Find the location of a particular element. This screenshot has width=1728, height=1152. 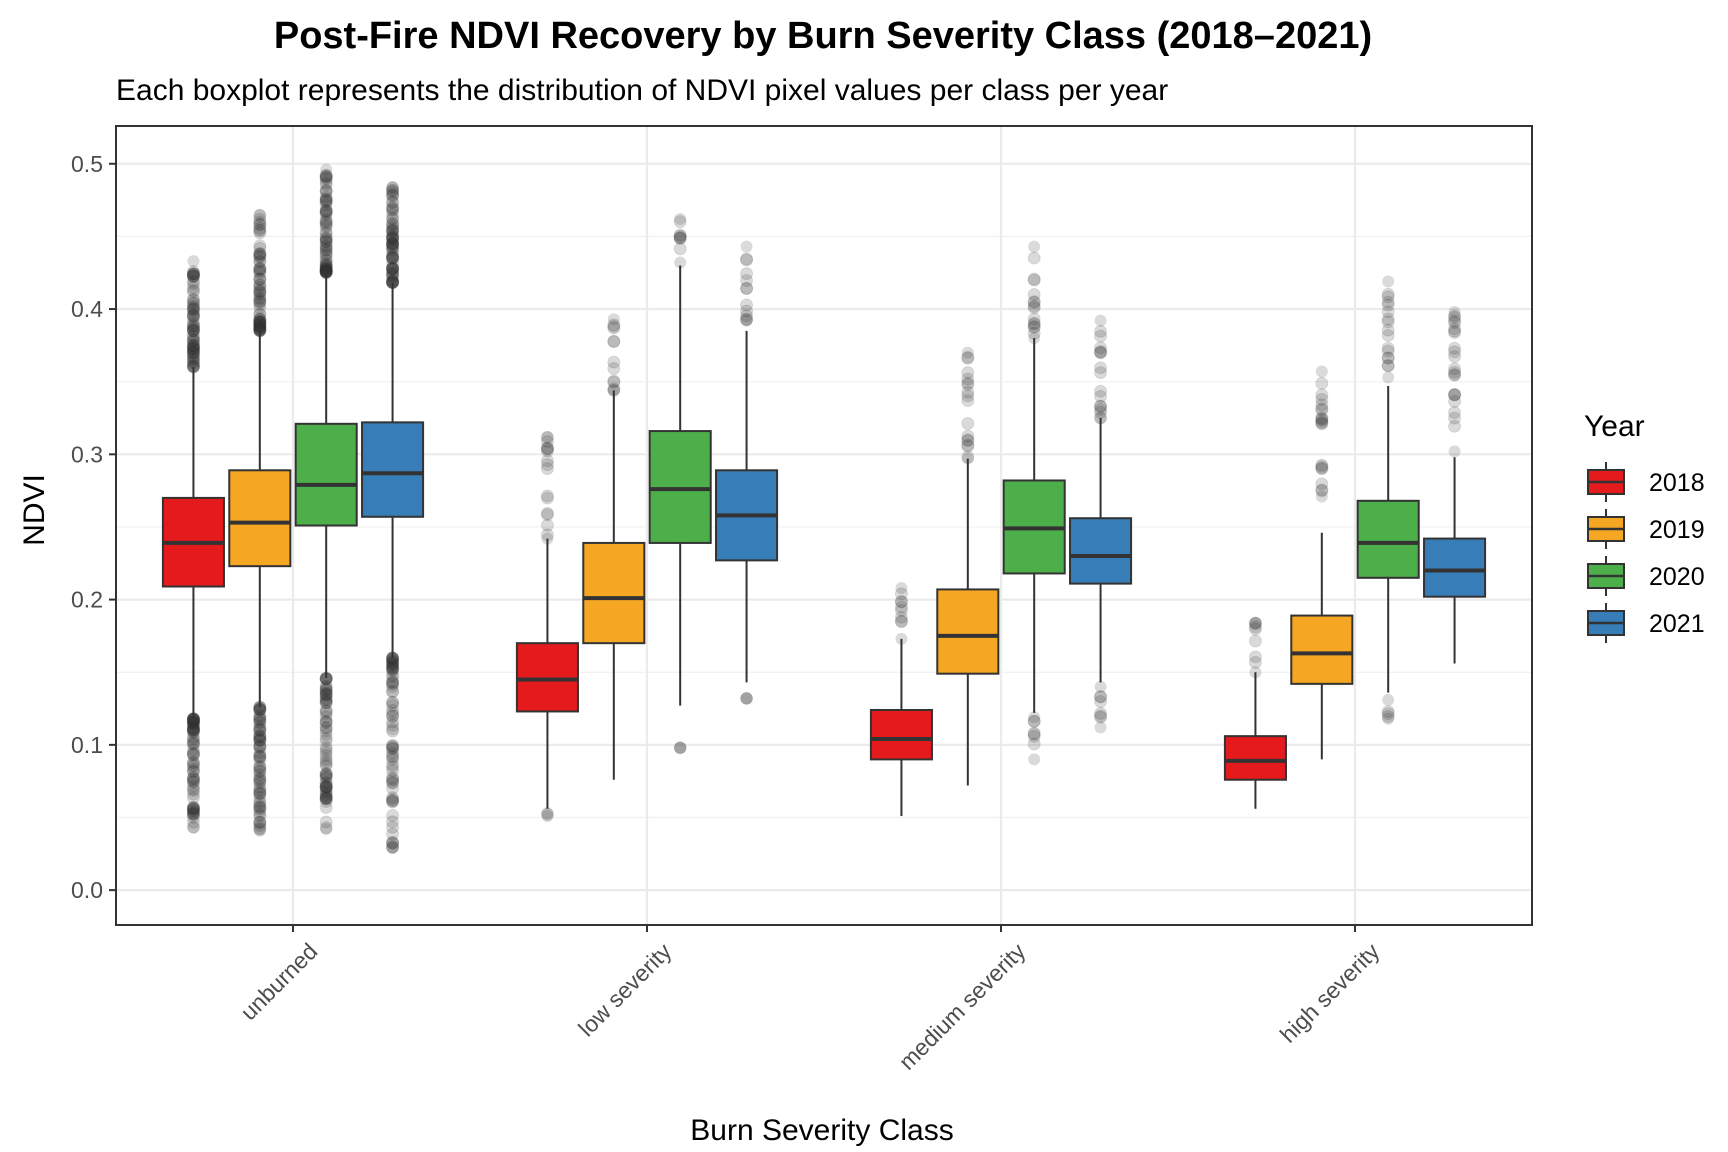

box-2020-medium-severity is located at coordinates (1034, 503).